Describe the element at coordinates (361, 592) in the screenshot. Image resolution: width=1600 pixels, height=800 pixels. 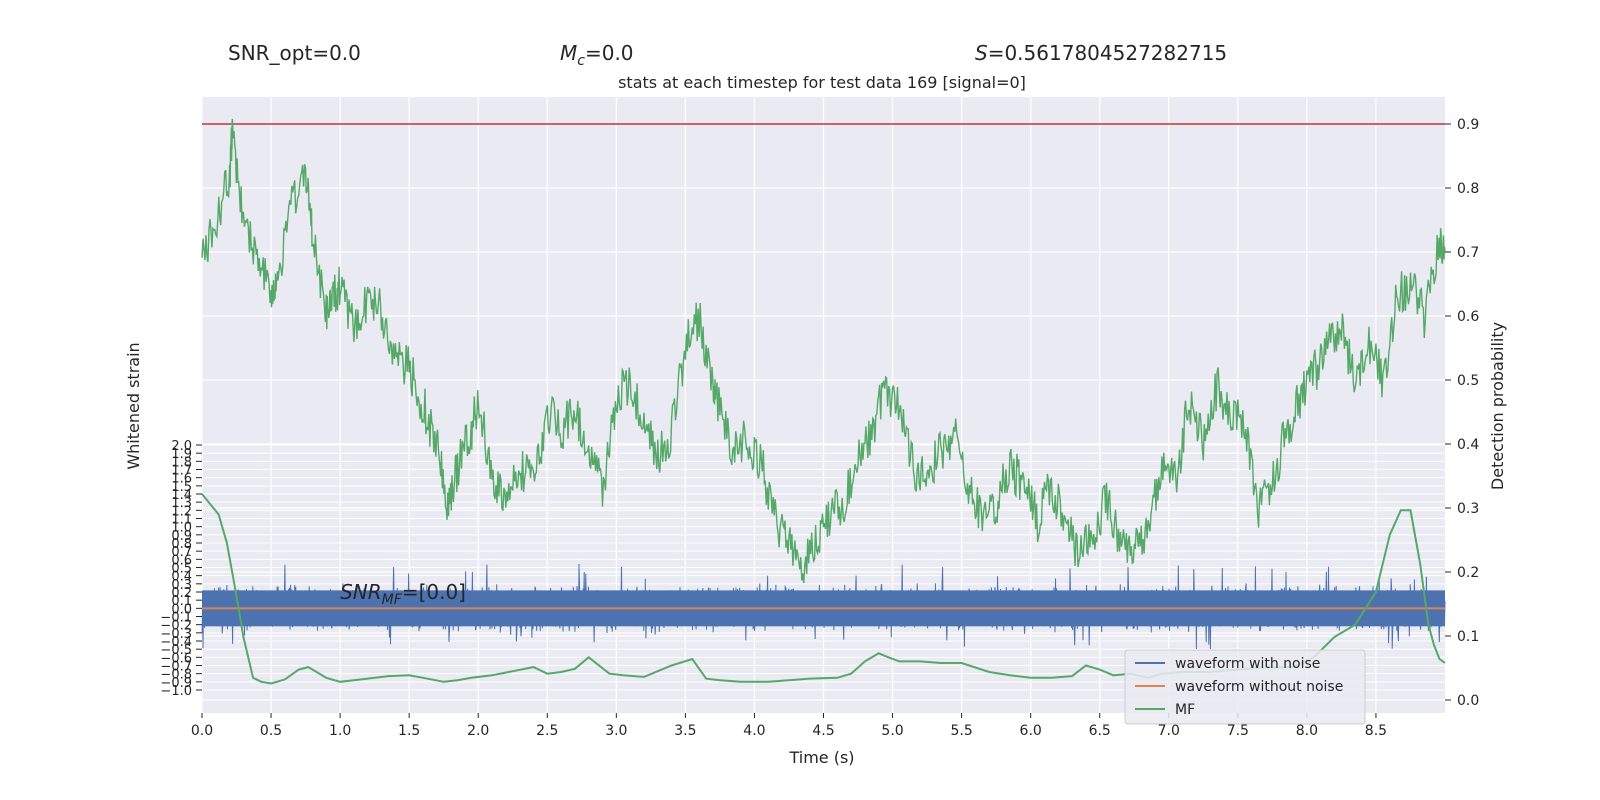
I see `snr-mf-base: SNR` at that location.